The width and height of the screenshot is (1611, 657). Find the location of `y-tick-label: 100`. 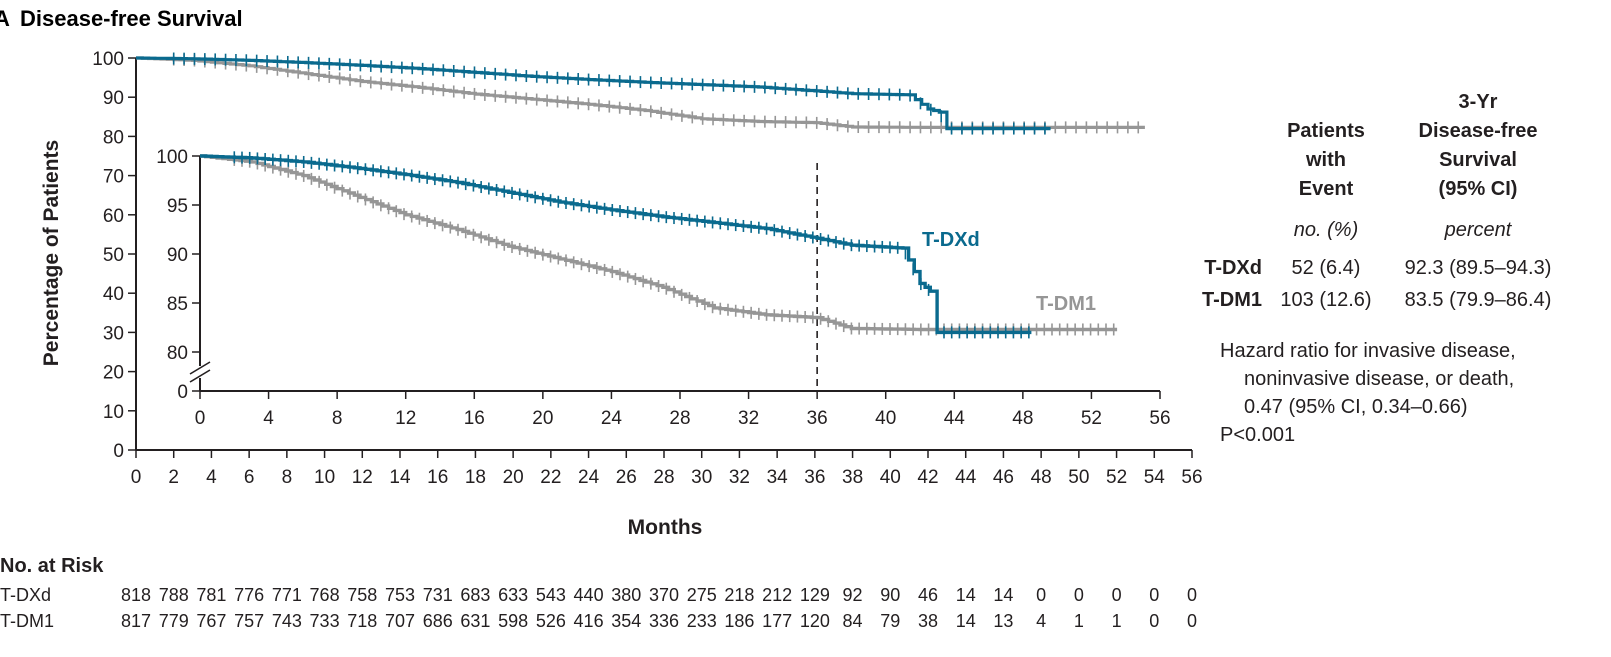

y-tick-label: 100 is located at coordinates (108, 59).